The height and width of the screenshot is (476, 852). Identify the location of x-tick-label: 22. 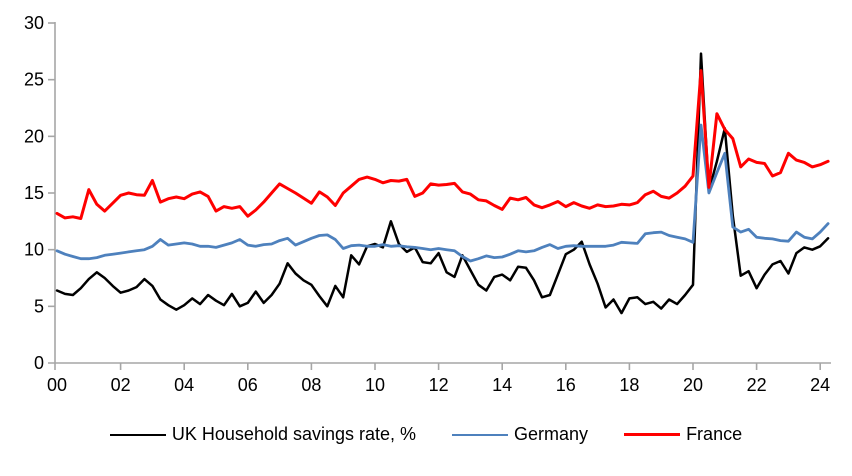
(757, 385).